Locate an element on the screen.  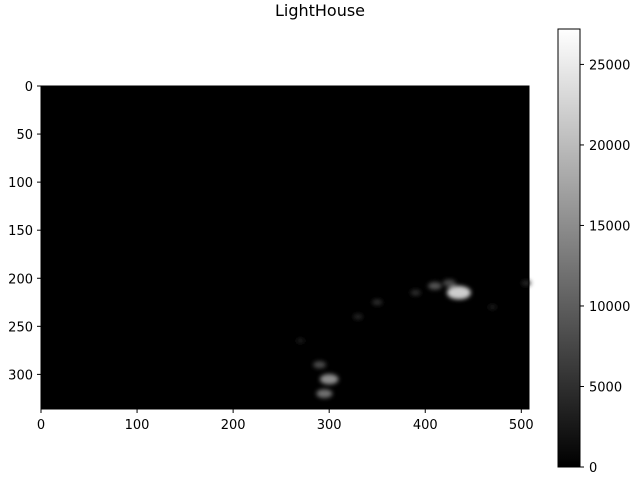
y-tick-label: 0 is located at coordinates (29, 87).